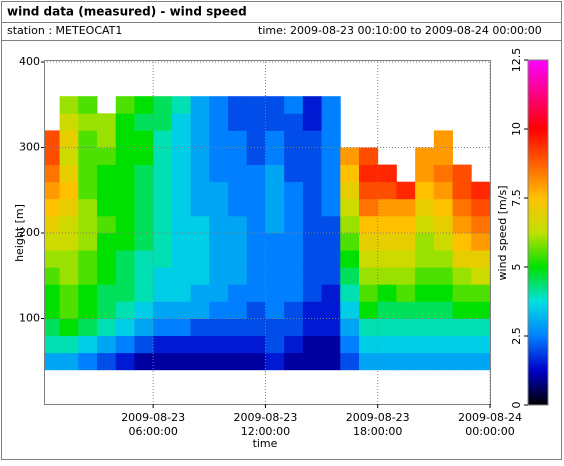 Image resolution: width=564 pixels, height=466 pixels. Describe the element at coordinates (29, 147) in the screenshot. I see `y-tick-label: 300` at that location.